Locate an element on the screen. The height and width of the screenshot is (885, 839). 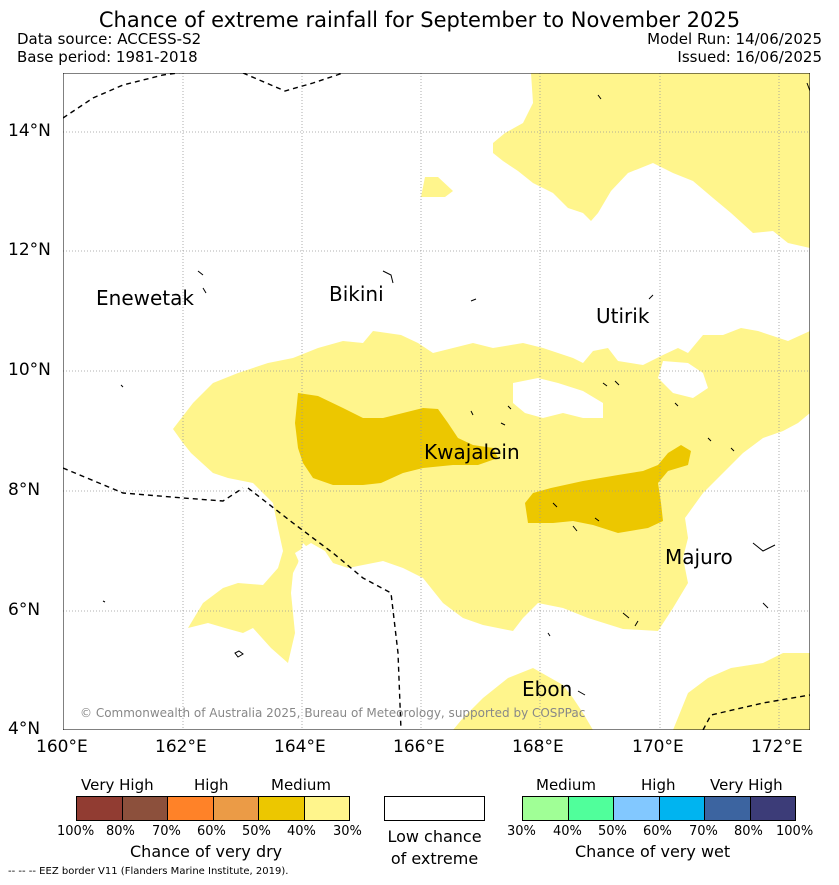
low-chance-label-line1: Low chance is located at coordinates (434, 836).